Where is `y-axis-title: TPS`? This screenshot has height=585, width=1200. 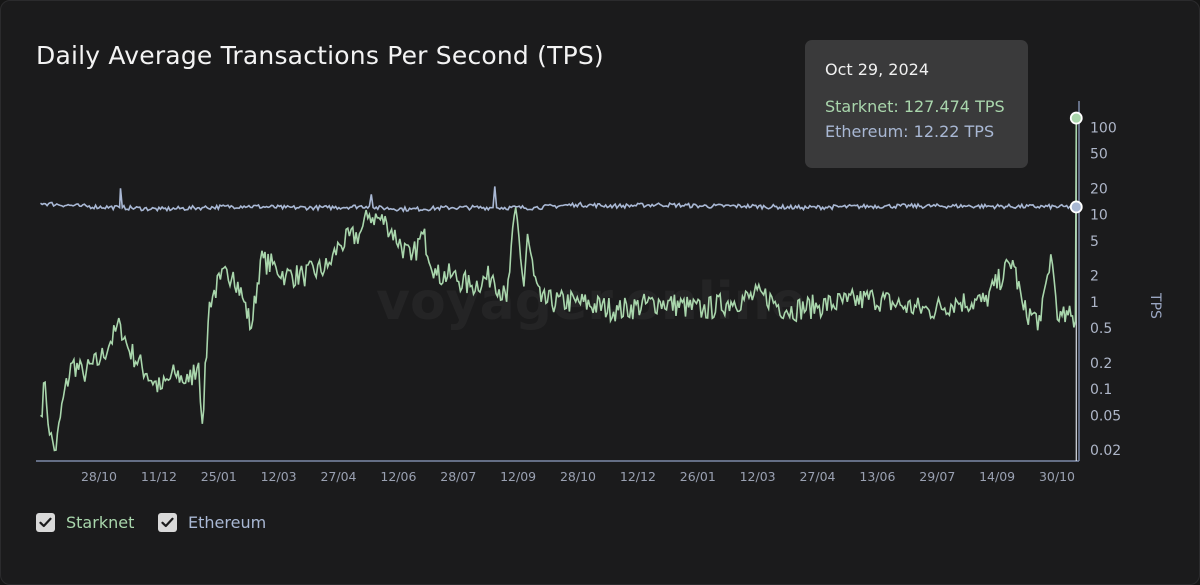 y-axis-title: TPS is located at coordinates (1155, 305).